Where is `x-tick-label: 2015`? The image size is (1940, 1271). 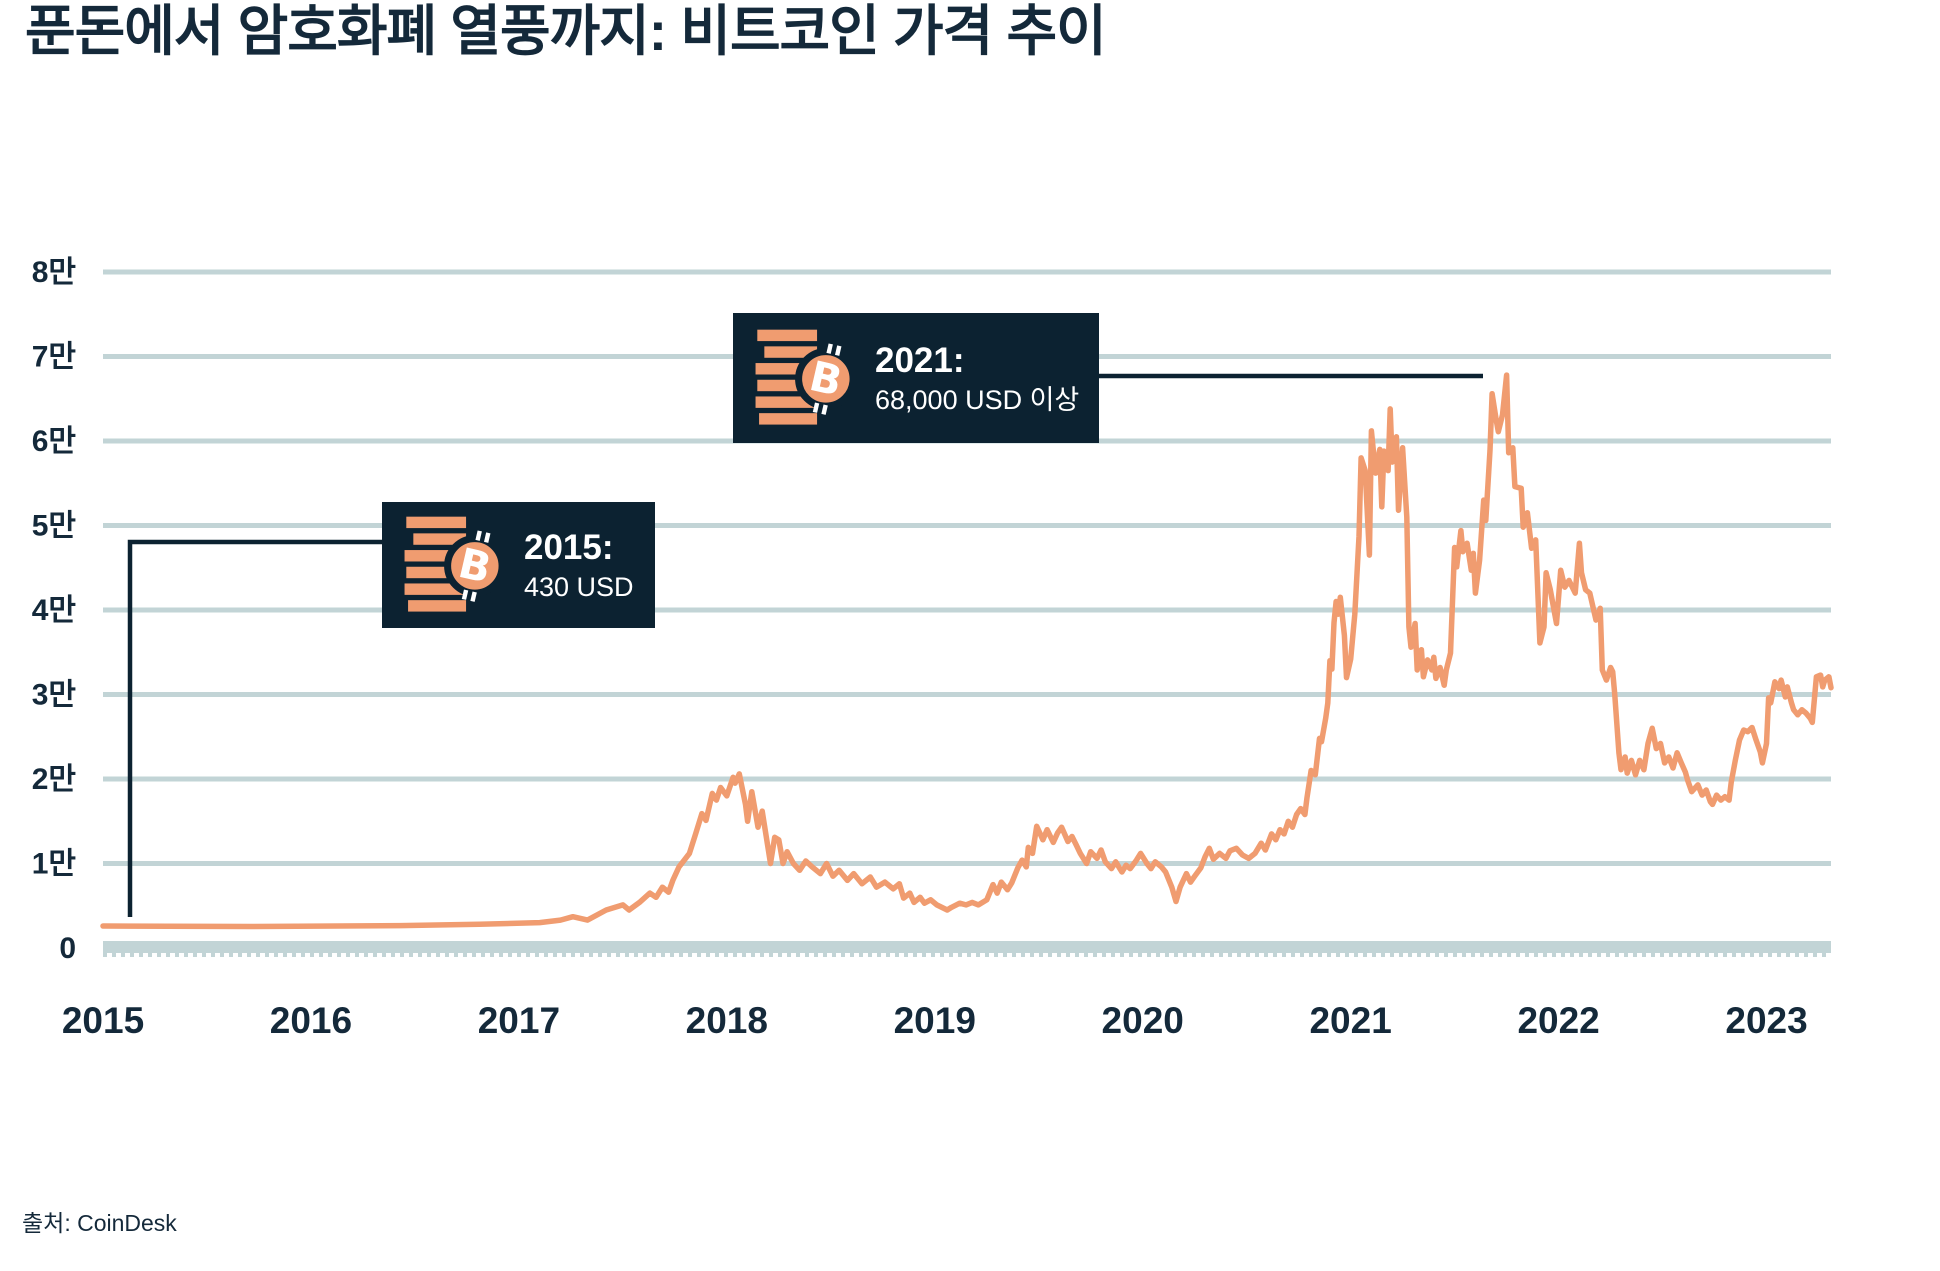
x-tick-label: 2015 is located at coordinates (103, 1020).